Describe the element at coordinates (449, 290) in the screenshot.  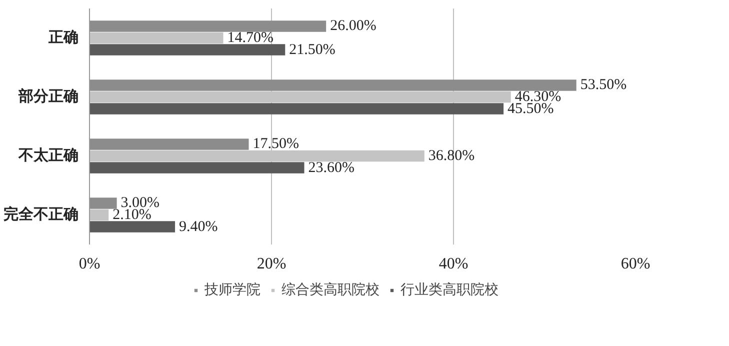
I see `legend-label: 行业类高职院校` at that location.